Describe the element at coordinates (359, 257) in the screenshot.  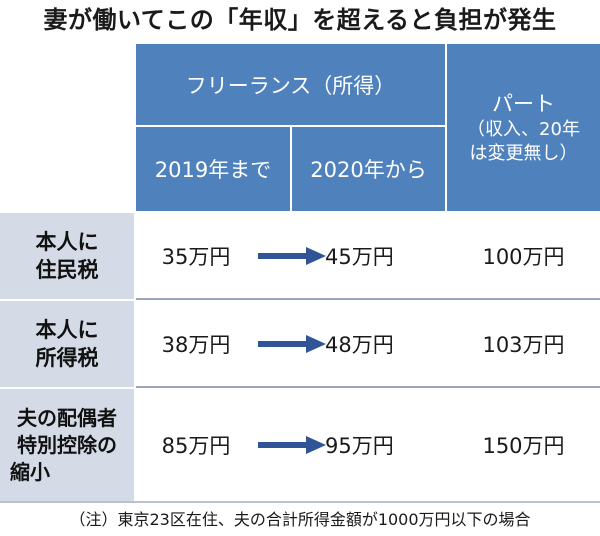
I see `value-2020: 45万円` at that location.